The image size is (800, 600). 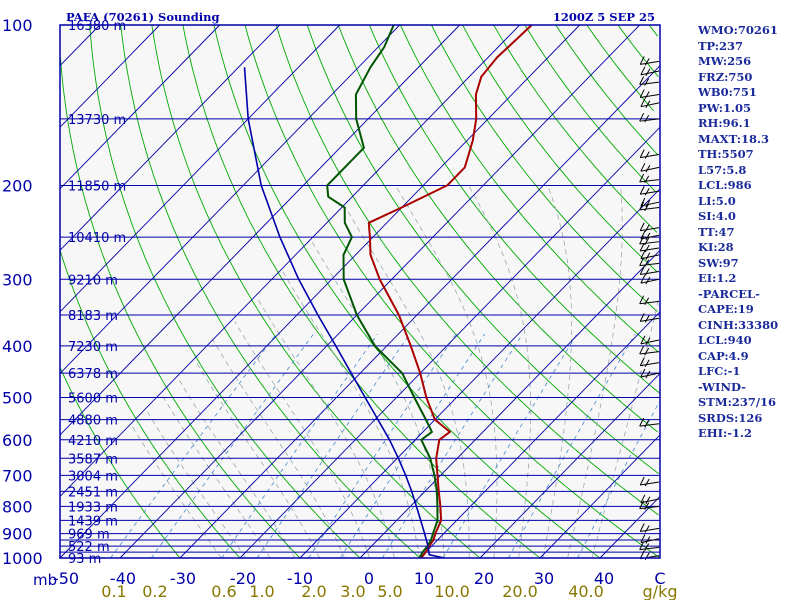 What do you see at coordinates (97, 26) in the screenshot?
I see `height-label: 16380 m` at bounding box center [97, 26].